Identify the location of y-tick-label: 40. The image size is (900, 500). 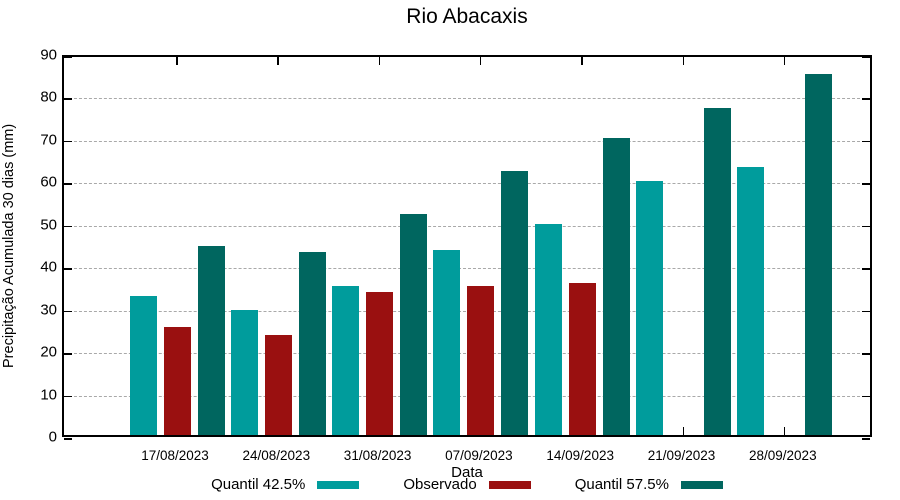
(48, 267).